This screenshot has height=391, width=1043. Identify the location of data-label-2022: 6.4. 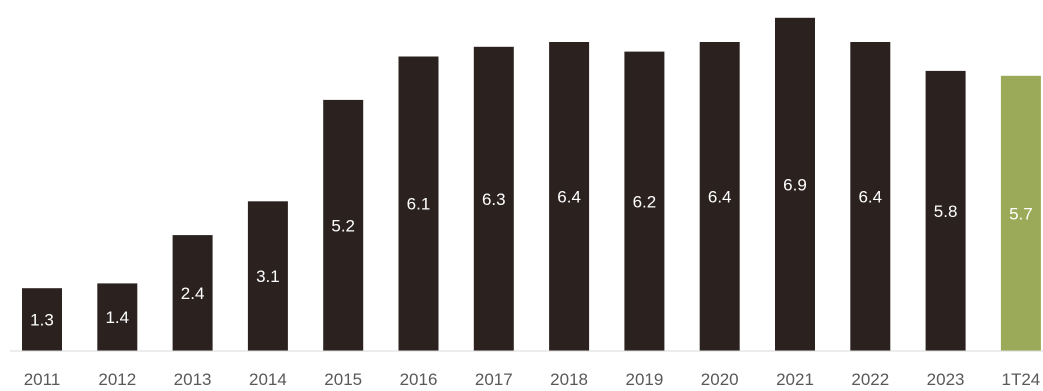
(870, 197).